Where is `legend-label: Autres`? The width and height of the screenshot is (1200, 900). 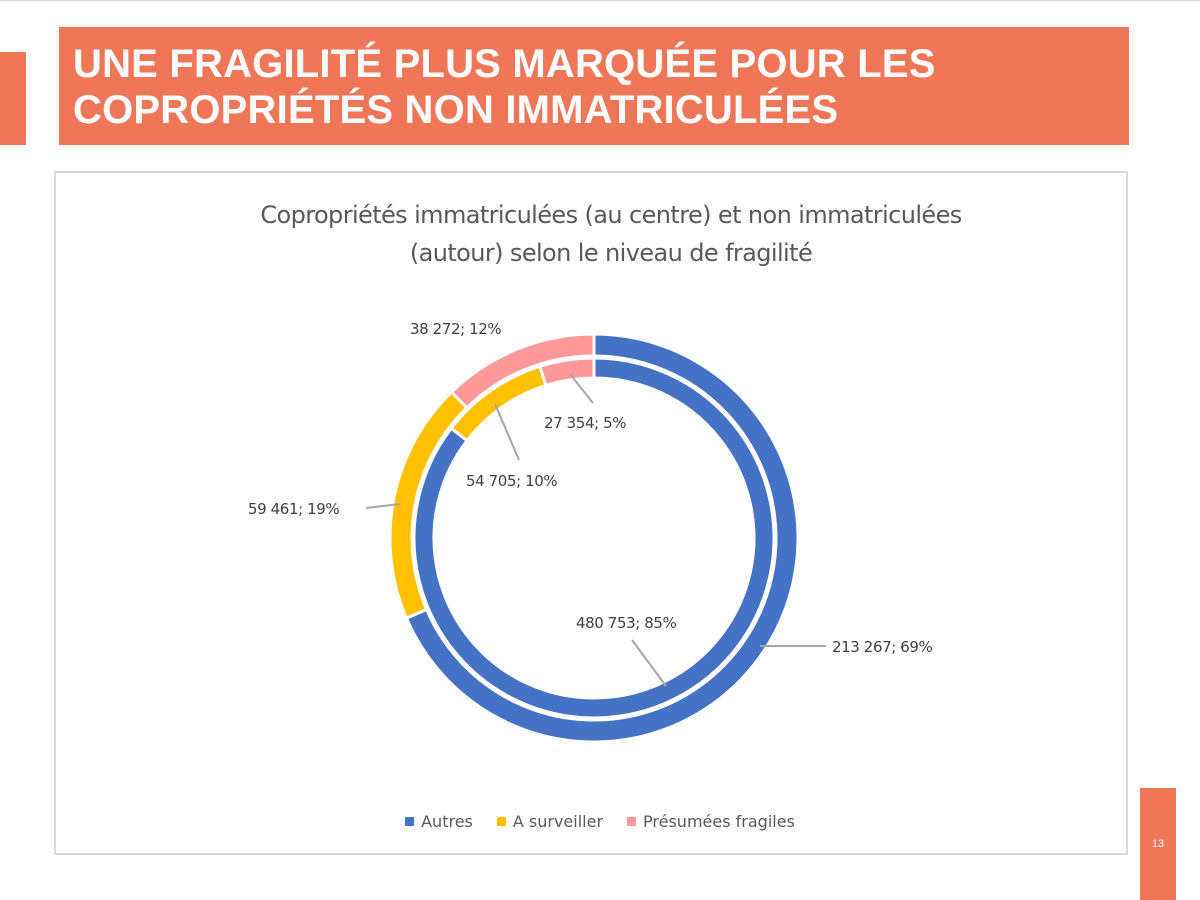 legend-label: Autres is located at coordinates (447, 821).